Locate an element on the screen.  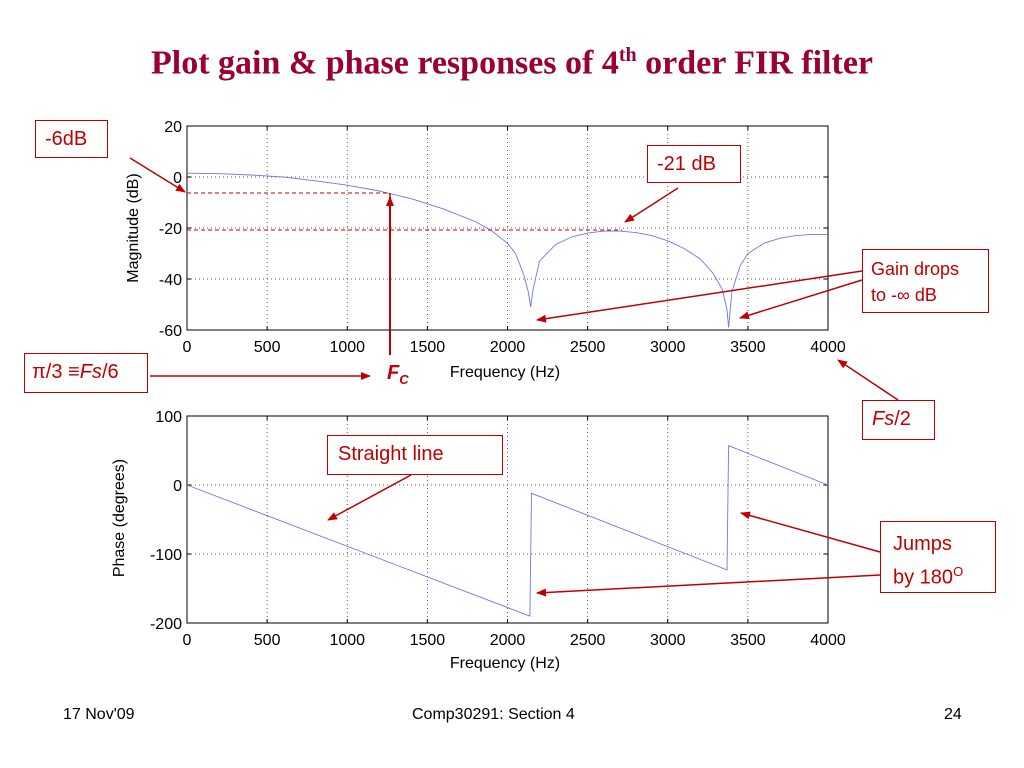
magnitude-series-line is located at coordinates (507, 250).